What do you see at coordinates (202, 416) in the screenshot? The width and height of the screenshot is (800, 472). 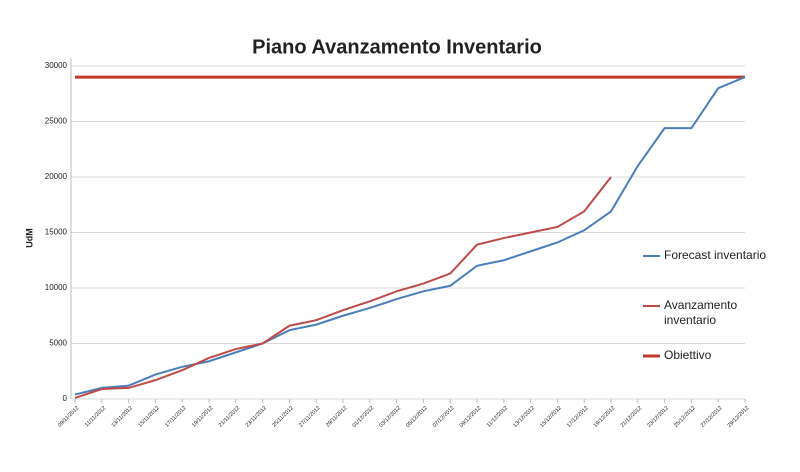 I see `x-tick-label: 19/11/2012` at bounding box center [202, 416].